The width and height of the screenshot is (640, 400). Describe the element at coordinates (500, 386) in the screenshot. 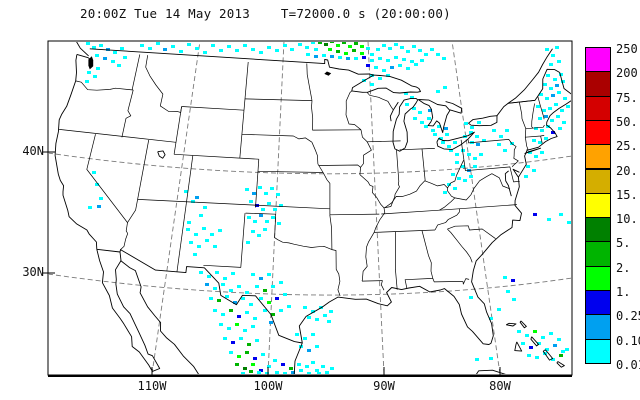

I see `x-tick-label-80W: 80W` at that location.